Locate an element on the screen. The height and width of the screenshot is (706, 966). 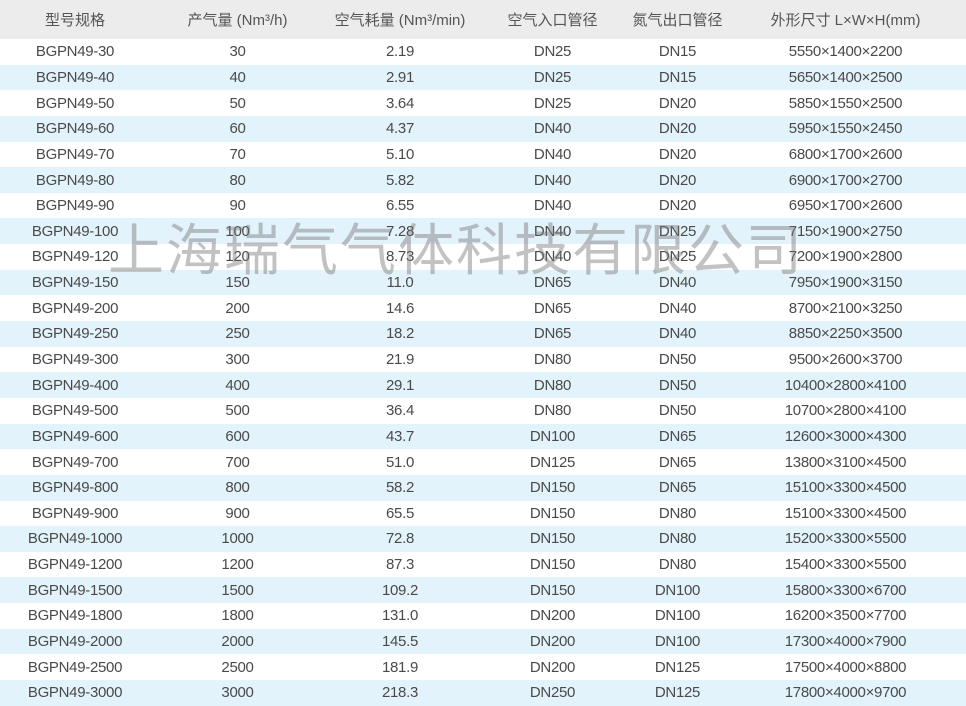
cell-air-consumption: 14.6 is located at coordinates (400, 308).